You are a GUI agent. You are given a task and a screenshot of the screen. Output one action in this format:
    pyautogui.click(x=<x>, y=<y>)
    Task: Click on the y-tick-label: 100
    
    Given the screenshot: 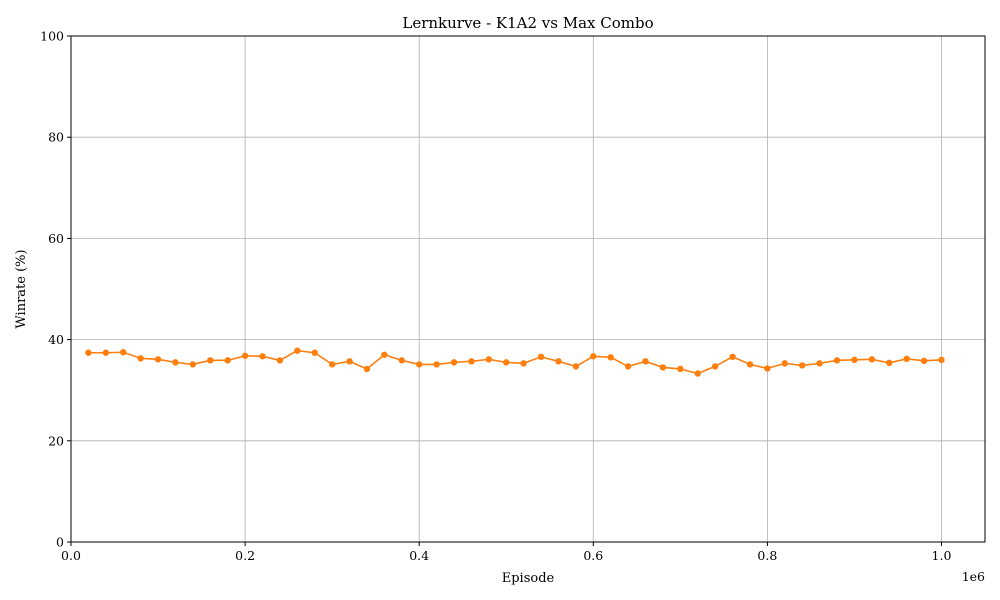 What is the action you would take?
    pyautogui.click(x=52, y=36)
    